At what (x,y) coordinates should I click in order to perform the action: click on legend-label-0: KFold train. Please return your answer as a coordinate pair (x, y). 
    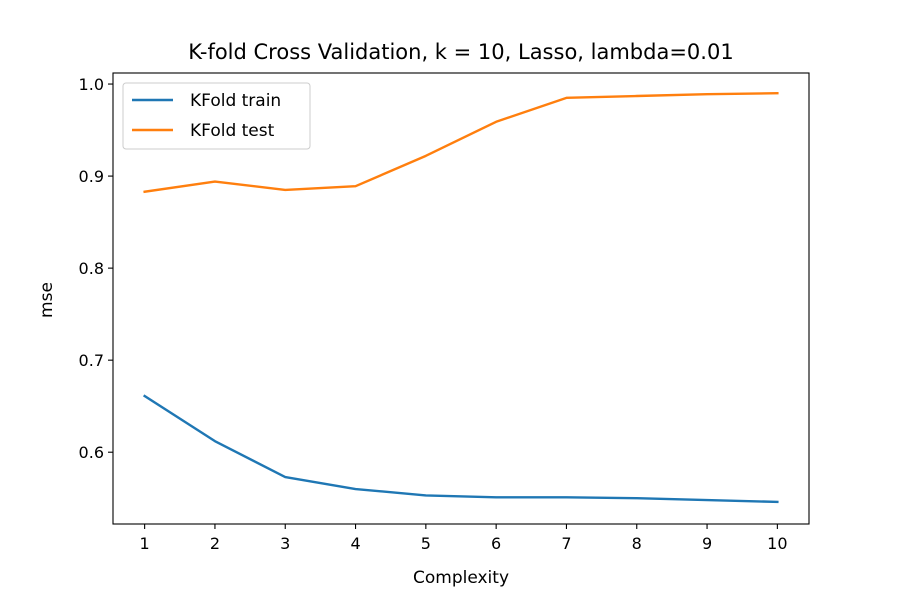
    Looking at the image, I should click on (235, 101).